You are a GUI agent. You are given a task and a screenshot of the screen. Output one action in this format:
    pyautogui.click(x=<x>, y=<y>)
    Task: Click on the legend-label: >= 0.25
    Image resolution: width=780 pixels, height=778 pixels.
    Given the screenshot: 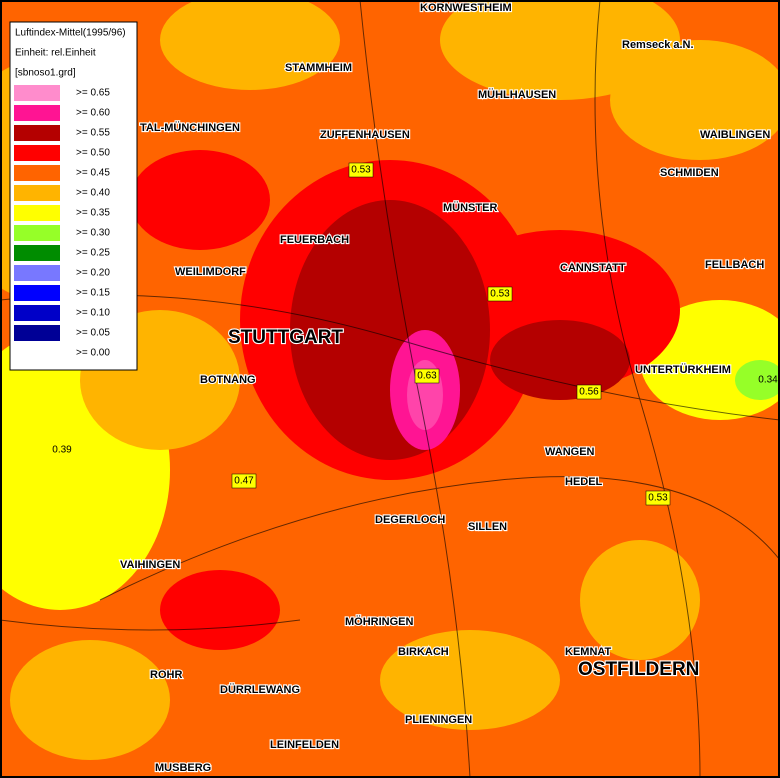 What is the action you would take?
    pyautogui.click(x=93, y=253)
    